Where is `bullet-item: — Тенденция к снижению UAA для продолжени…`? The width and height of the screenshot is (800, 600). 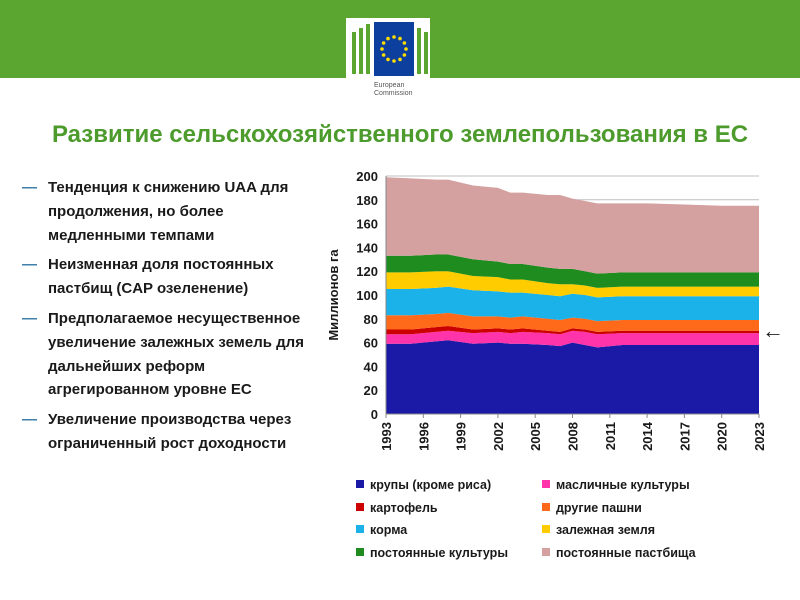 bullet-item: — Тенденция к снижению UAA для продолжени… is located at coordinates (172, 211).